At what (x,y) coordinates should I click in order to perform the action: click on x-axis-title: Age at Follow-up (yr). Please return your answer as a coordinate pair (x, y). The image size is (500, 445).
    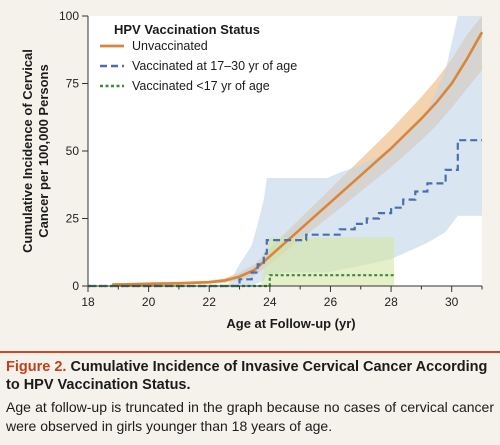
    Looking at the image, I should click on (290, 323).